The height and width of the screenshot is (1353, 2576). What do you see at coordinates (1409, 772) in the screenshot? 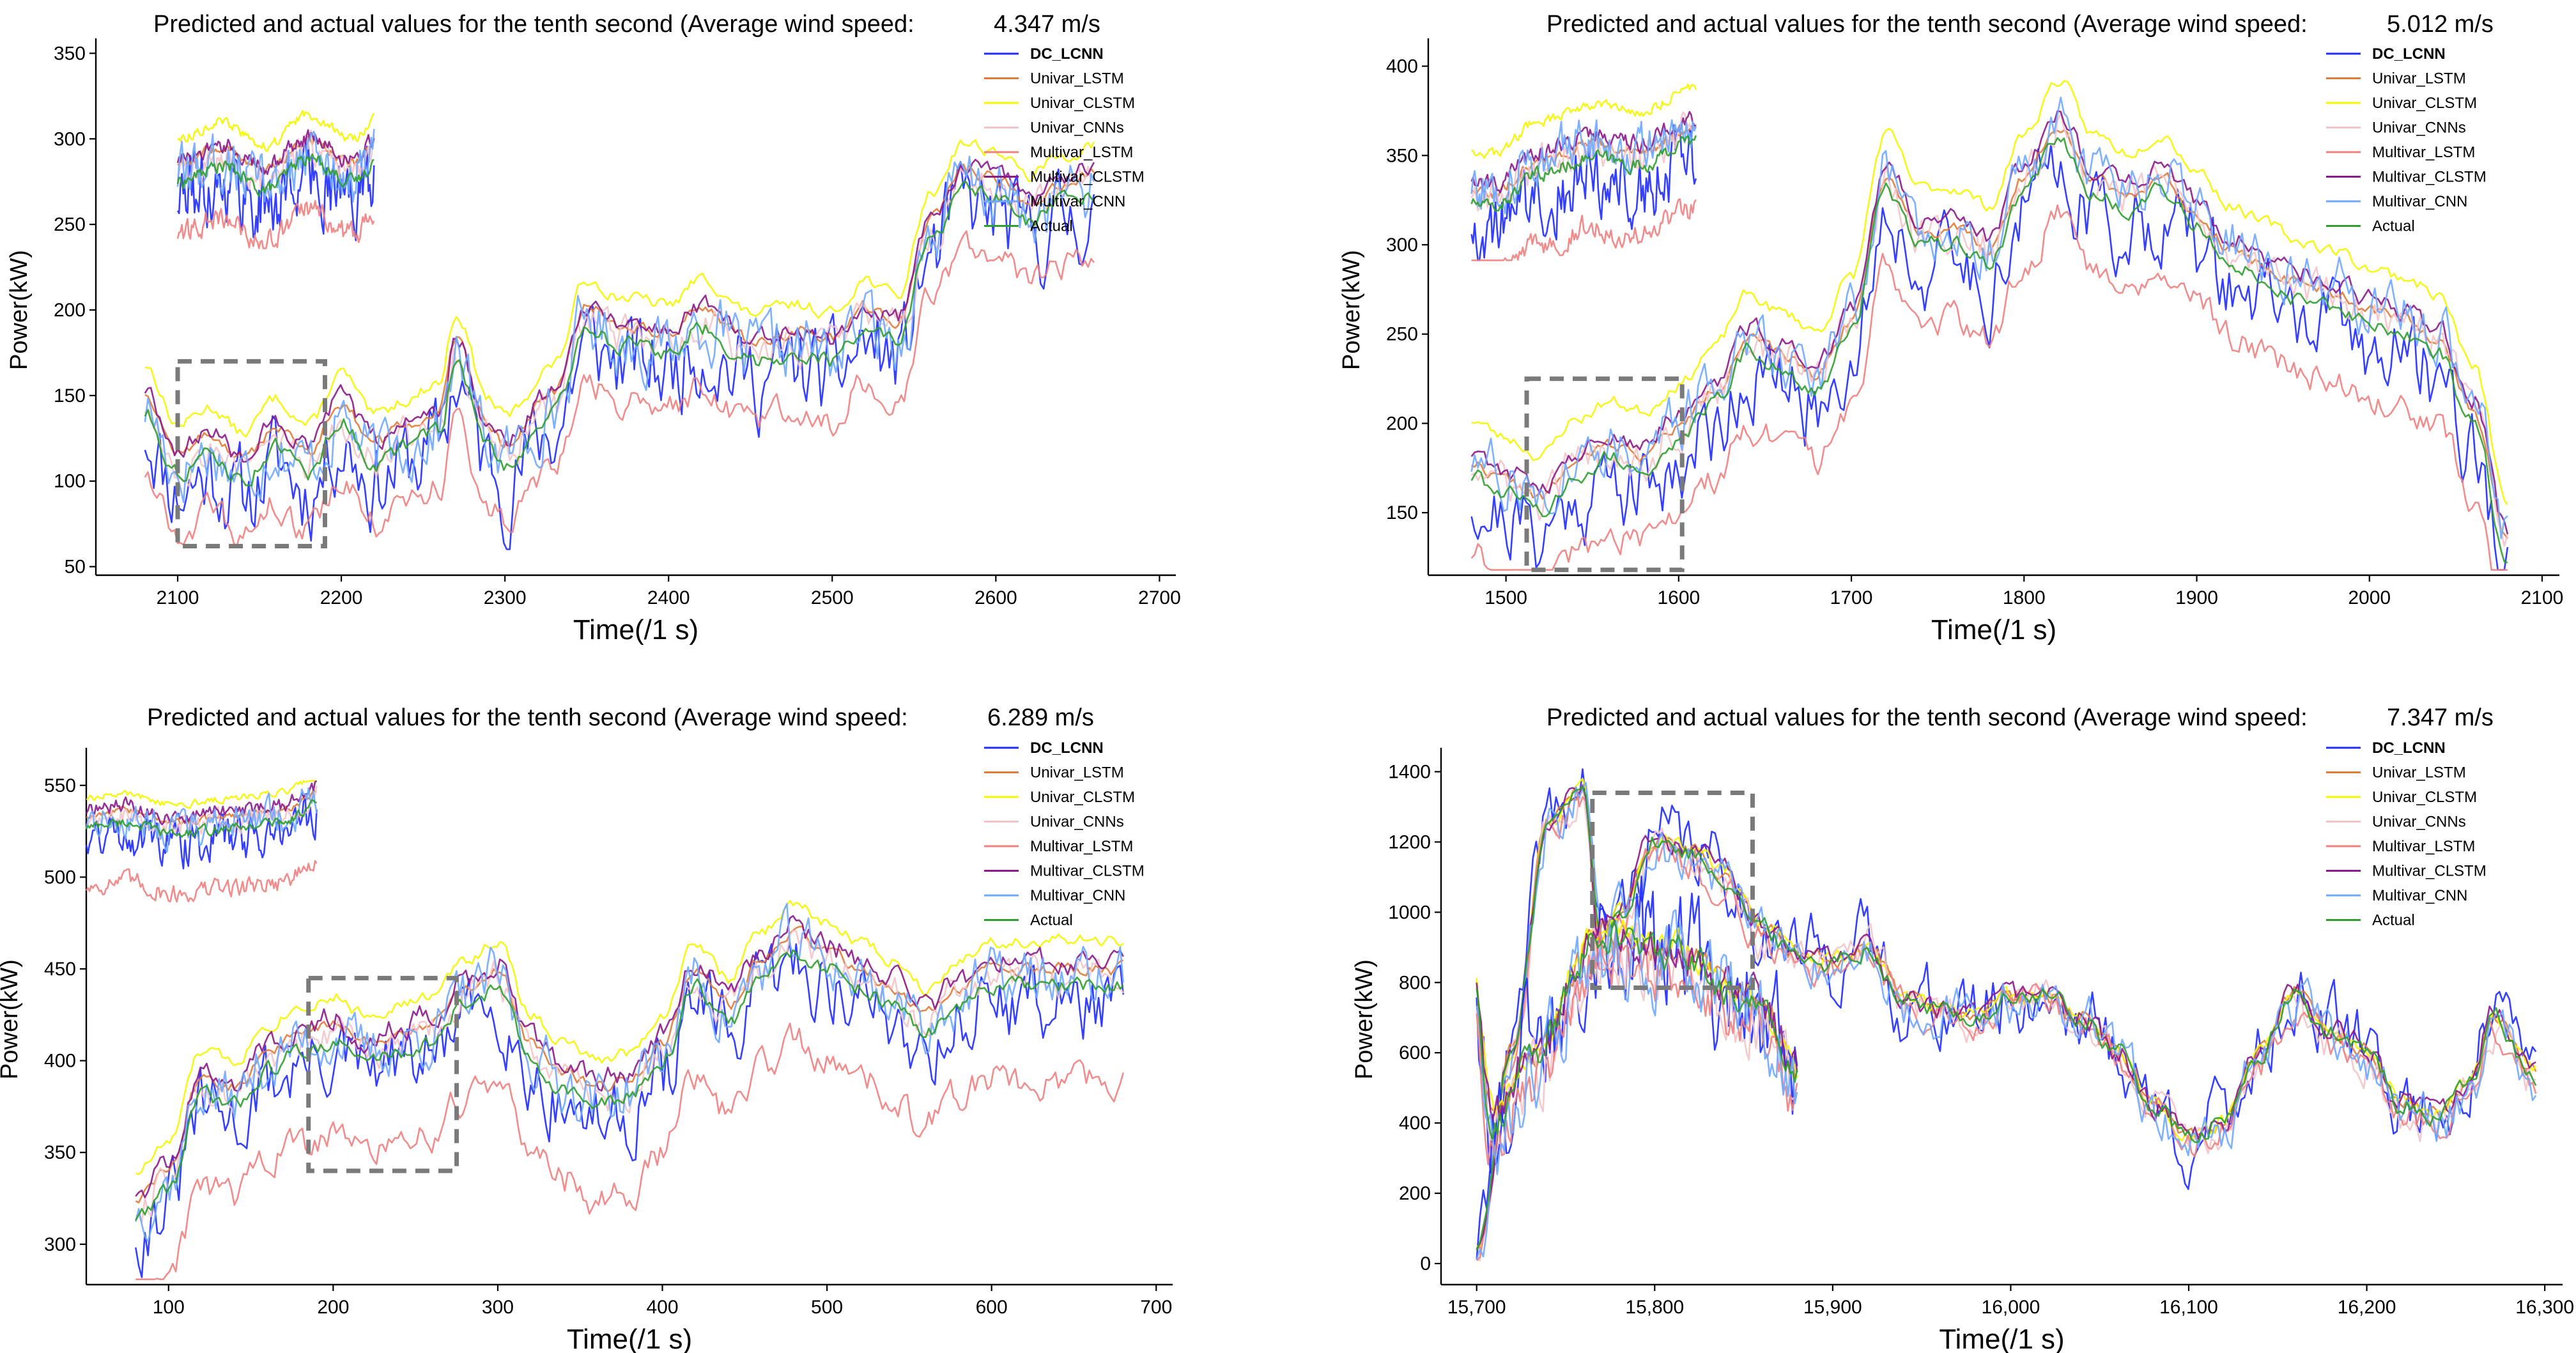
I see `y-tick-label: 1400` at bounding box center [1409, 772].